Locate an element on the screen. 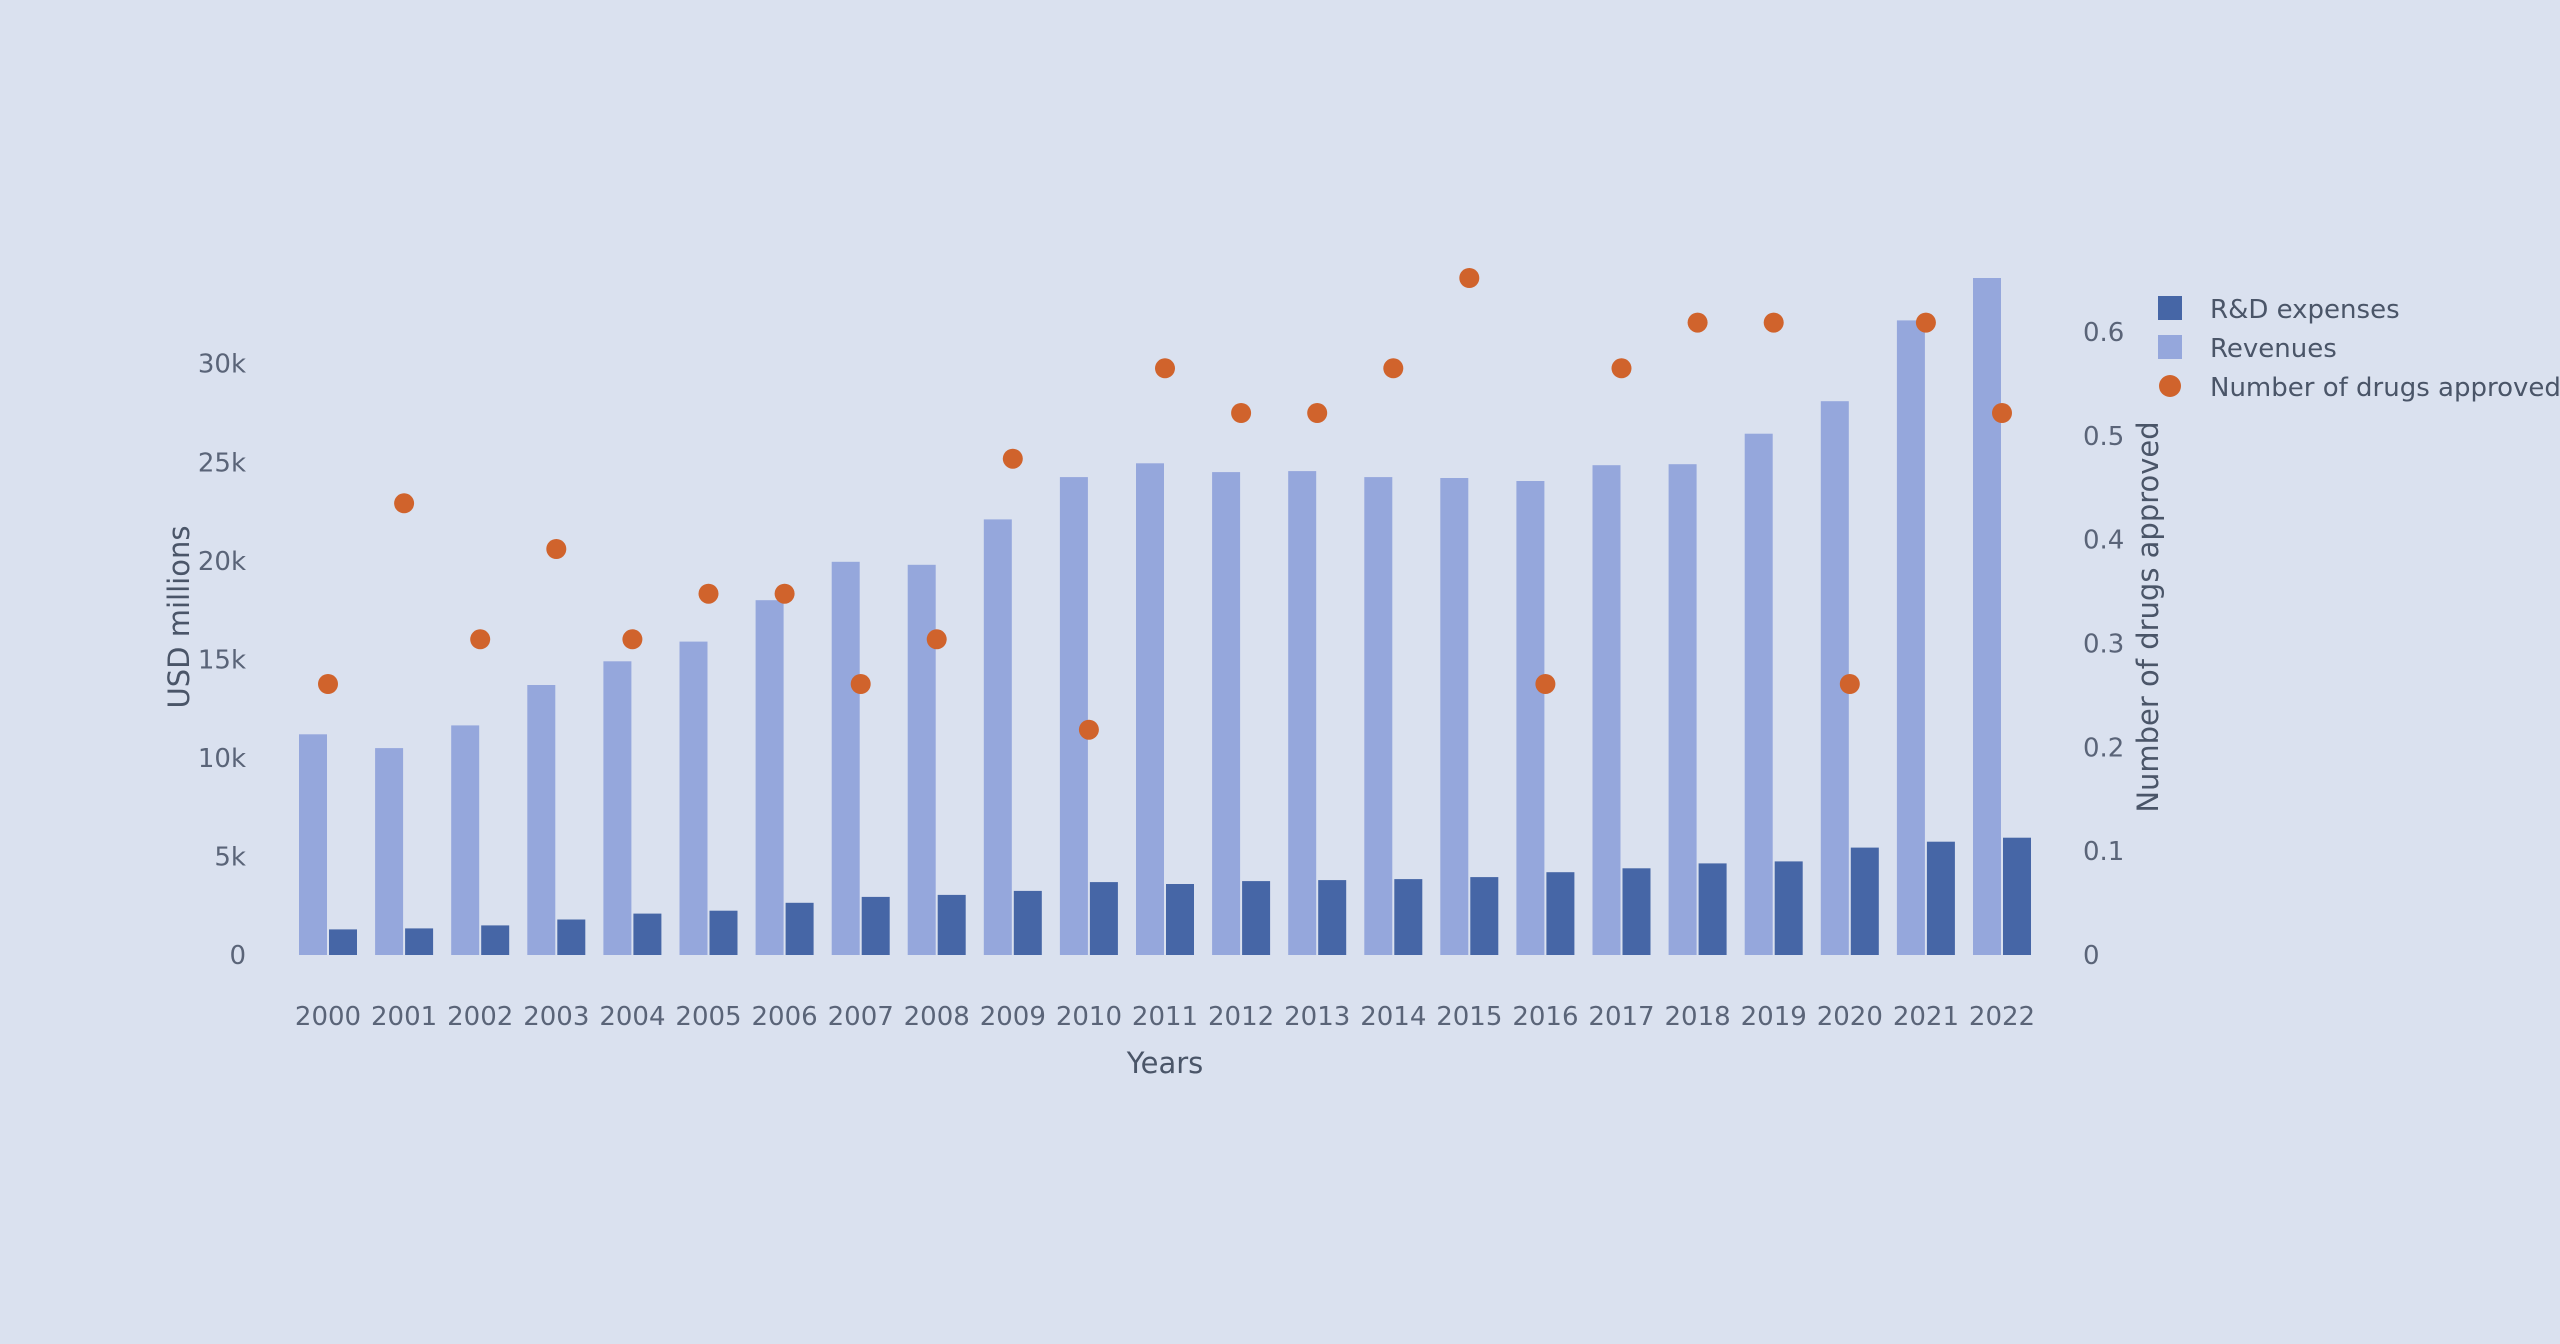 The height and width of the screenshot is (1344, 2560). bar-revenues-2019 is located at coordinates (1758, 694).